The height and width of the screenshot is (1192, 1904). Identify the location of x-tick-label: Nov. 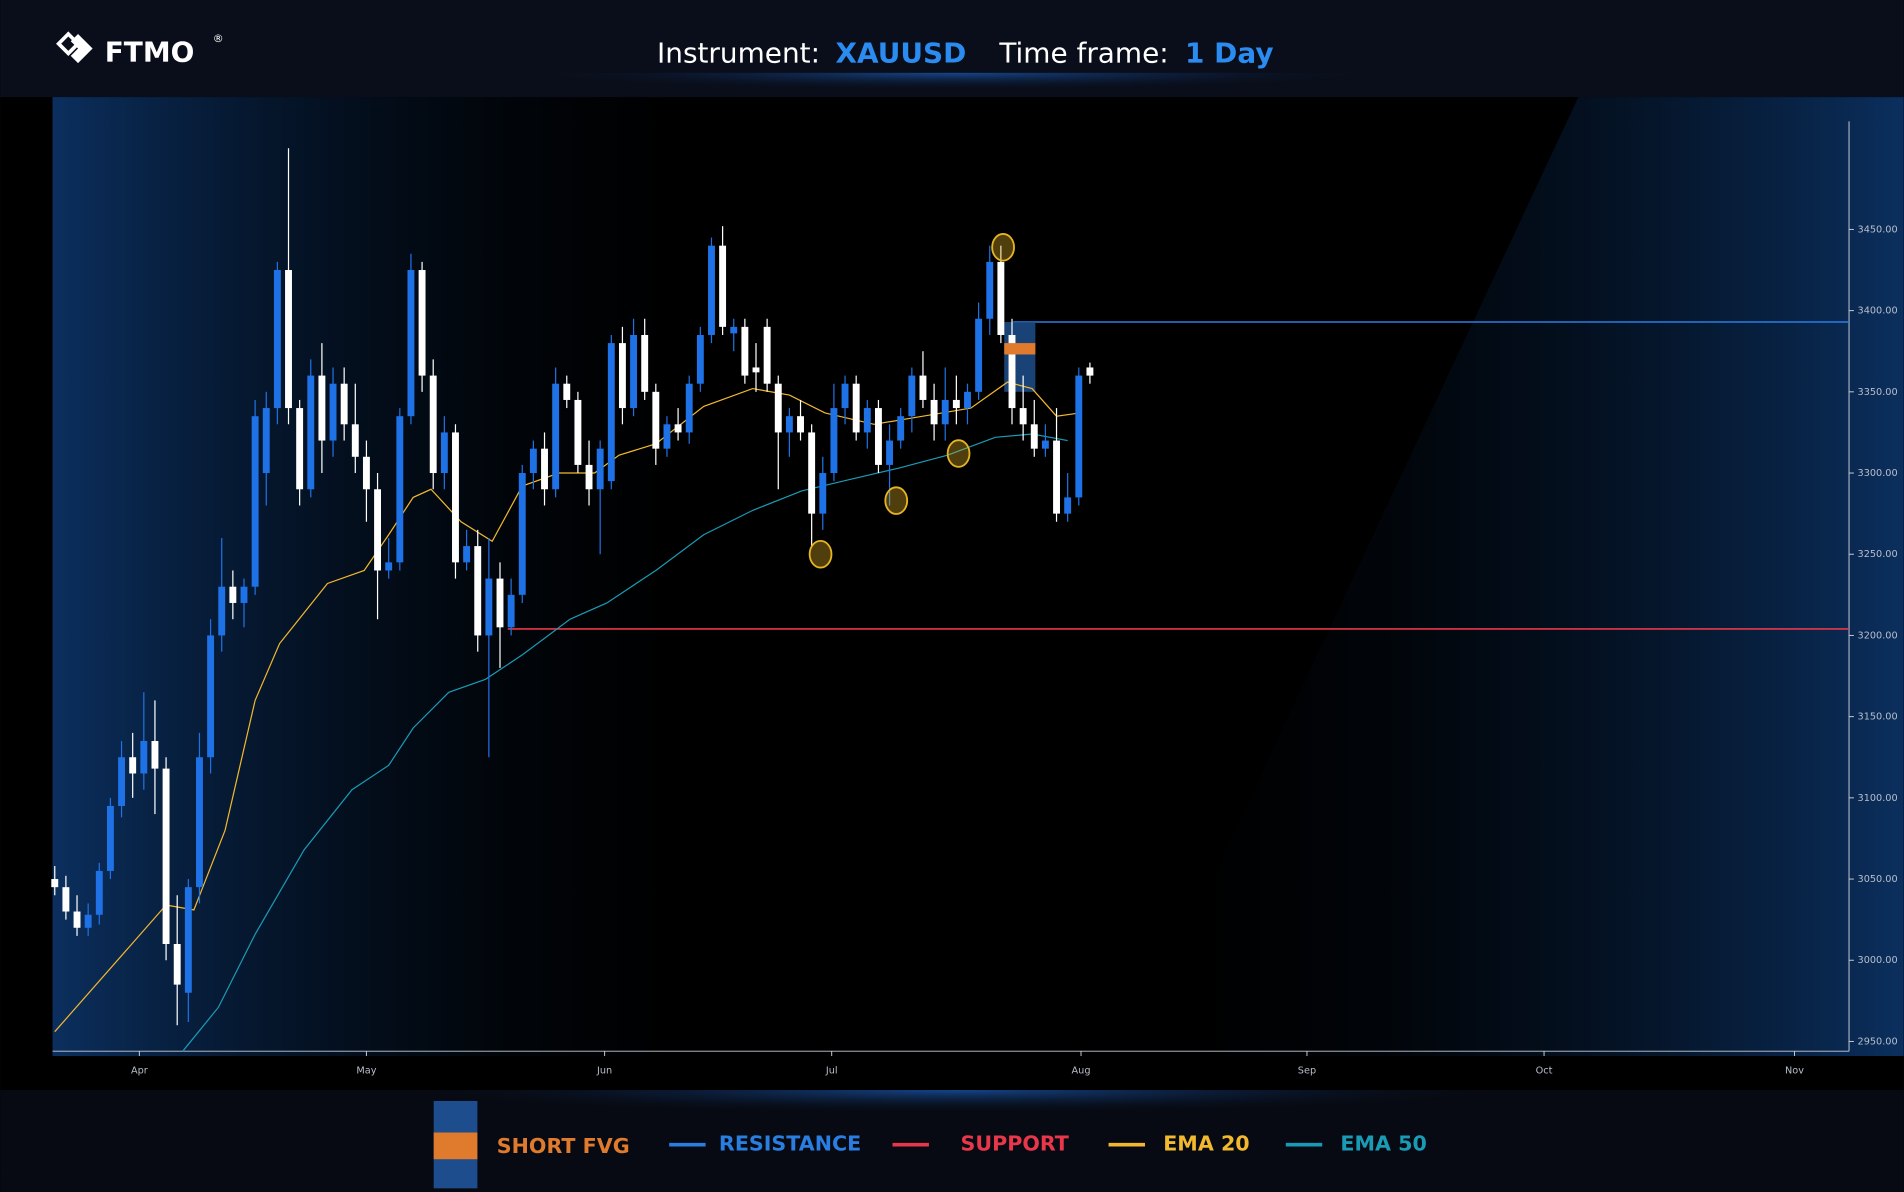
(1794, 1071).